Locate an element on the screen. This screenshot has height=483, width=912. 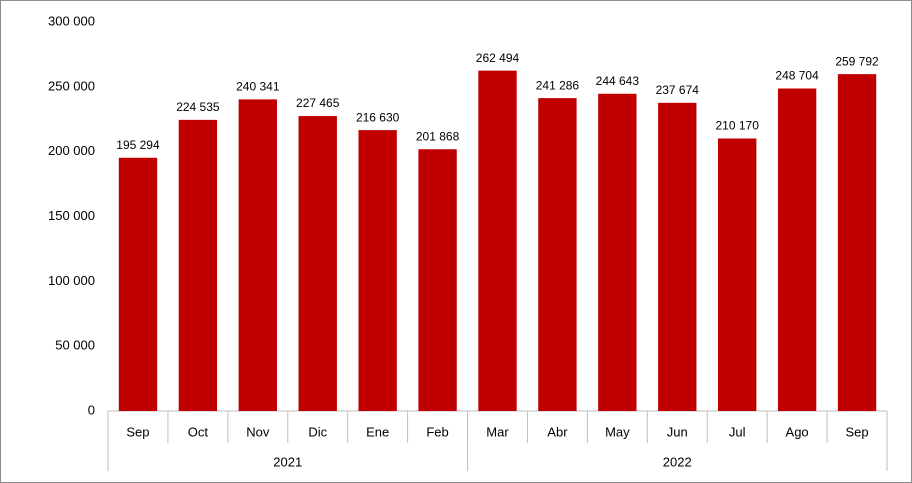
x-tick-label: Abr is located at coordinates (557, 431).